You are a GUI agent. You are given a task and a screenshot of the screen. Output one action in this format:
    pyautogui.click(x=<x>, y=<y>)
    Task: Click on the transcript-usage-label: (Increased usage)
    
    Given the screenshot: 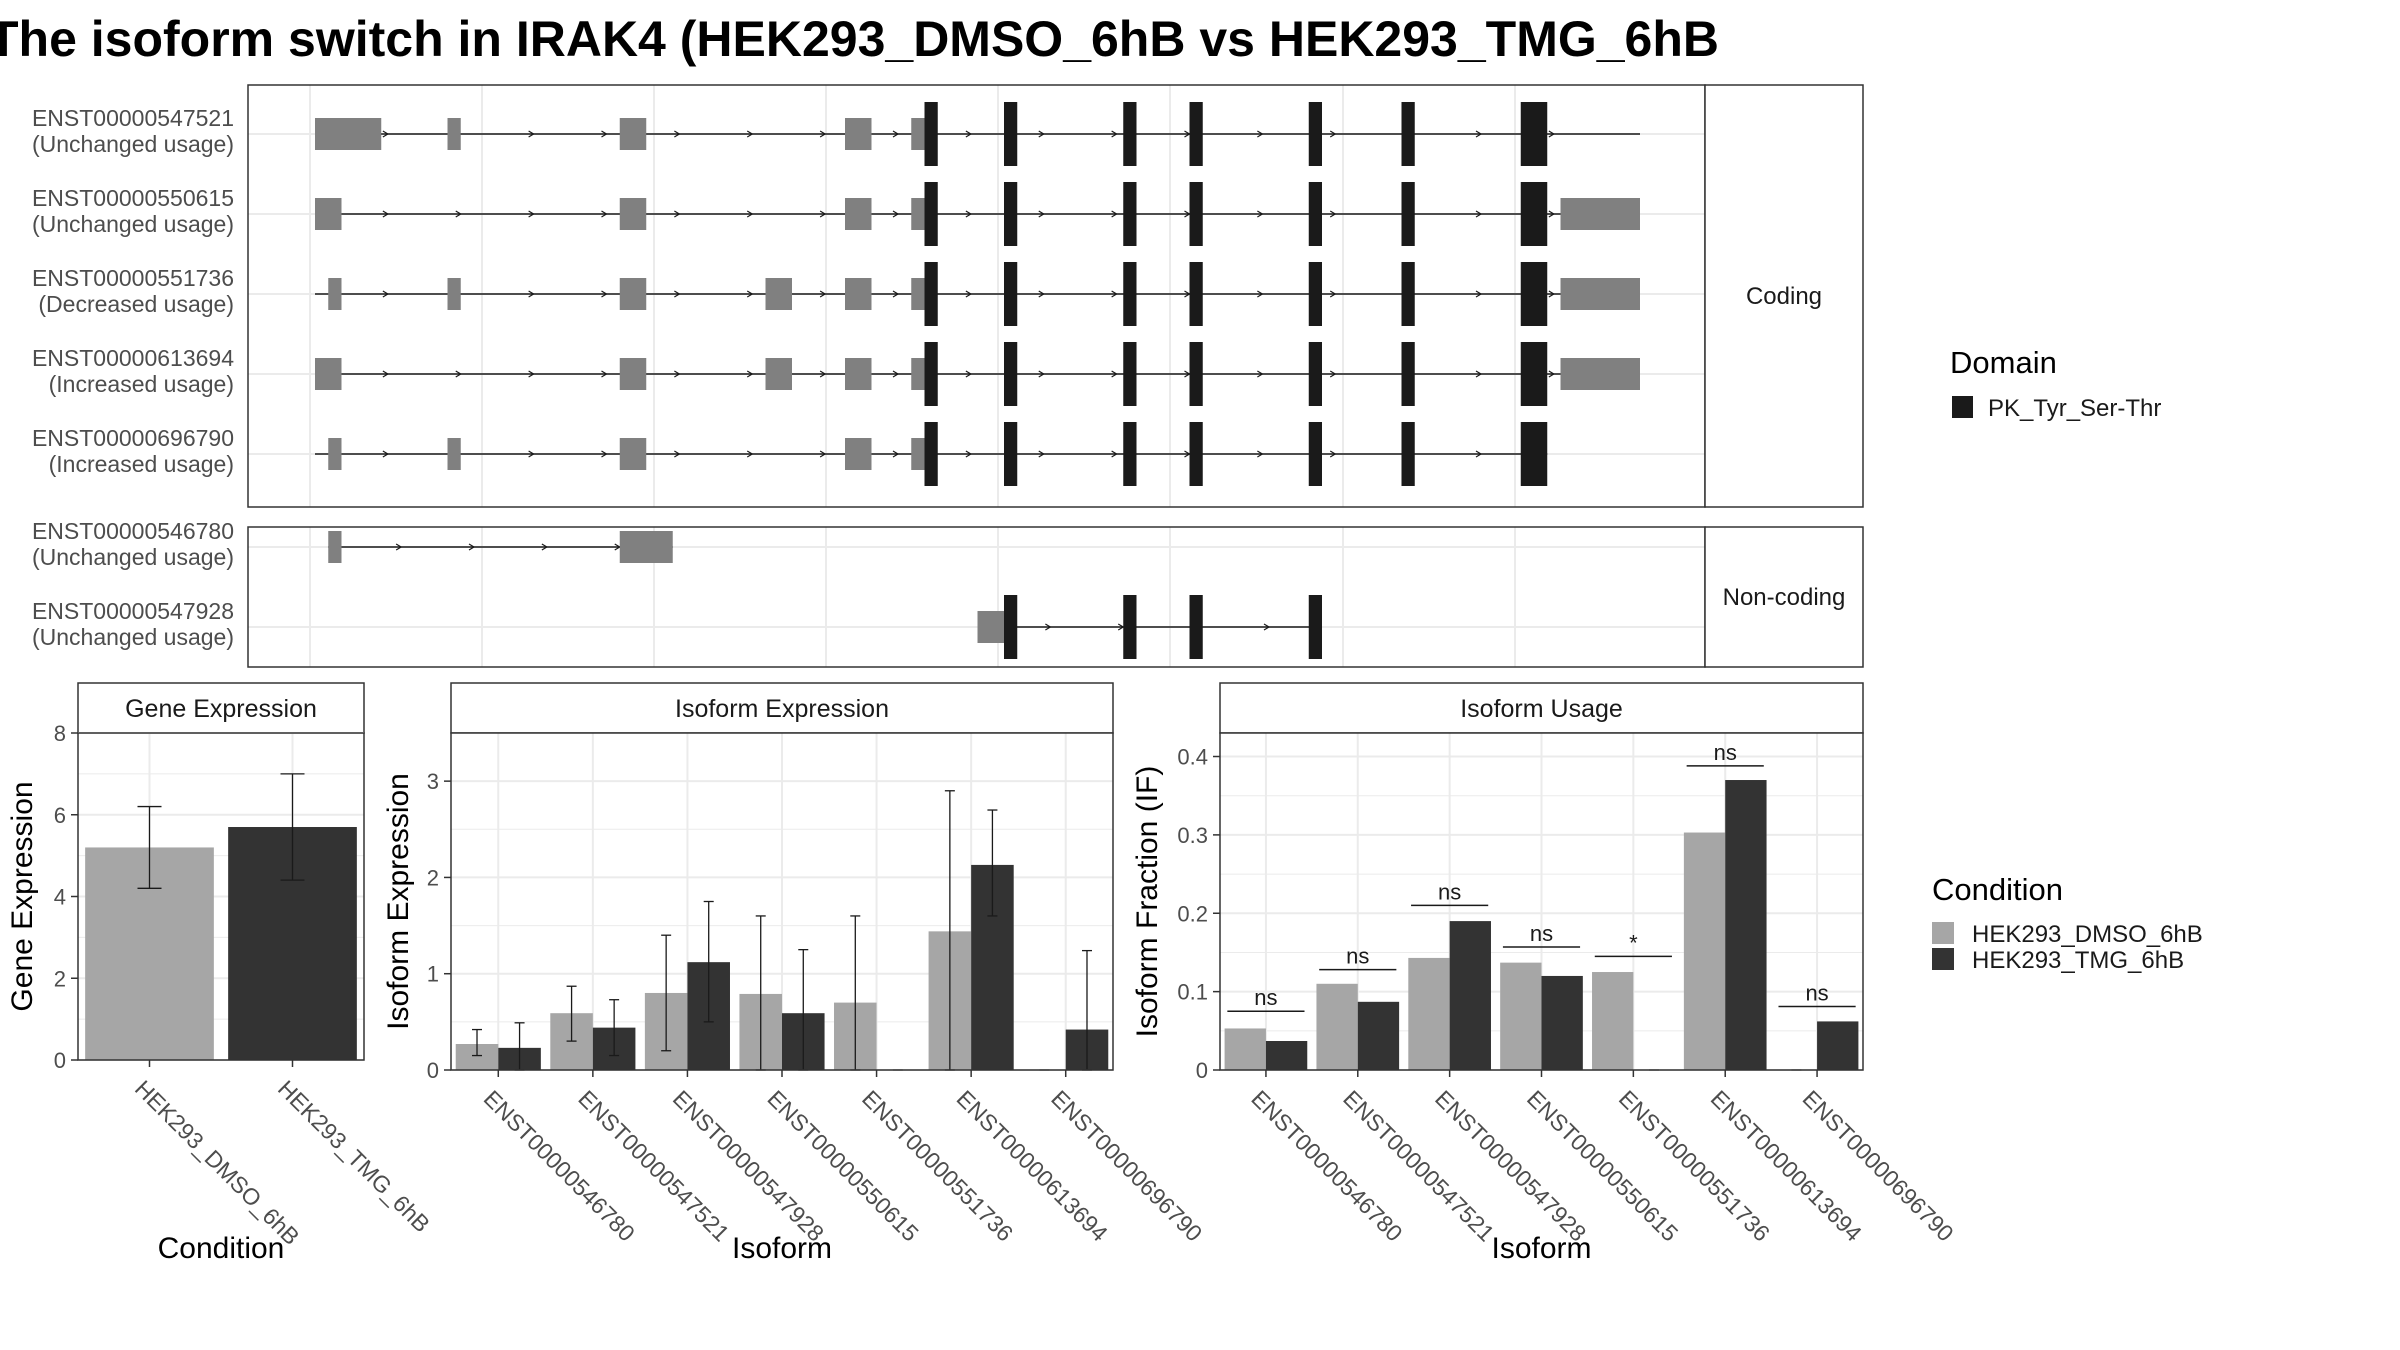 What is the action you would take?
    pyautogui.click(x=141, y=384)
    